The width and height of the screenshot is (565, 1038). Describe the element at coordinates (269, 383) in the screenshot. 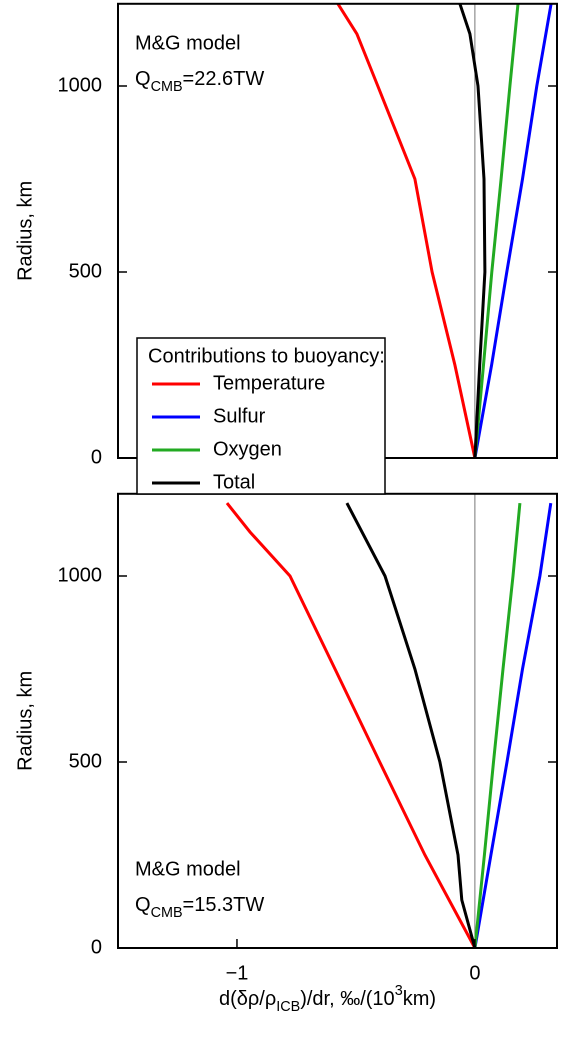

I see `legend-label: Temperature` at that location.